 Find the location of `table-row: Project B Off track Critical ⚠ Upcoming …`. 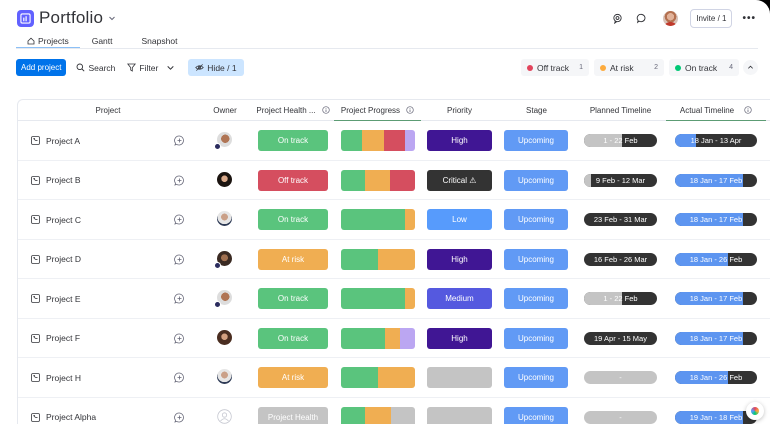

table-row: Project B Off track Critical ⚠ Upcoming … is located at coordinates (394, 180).